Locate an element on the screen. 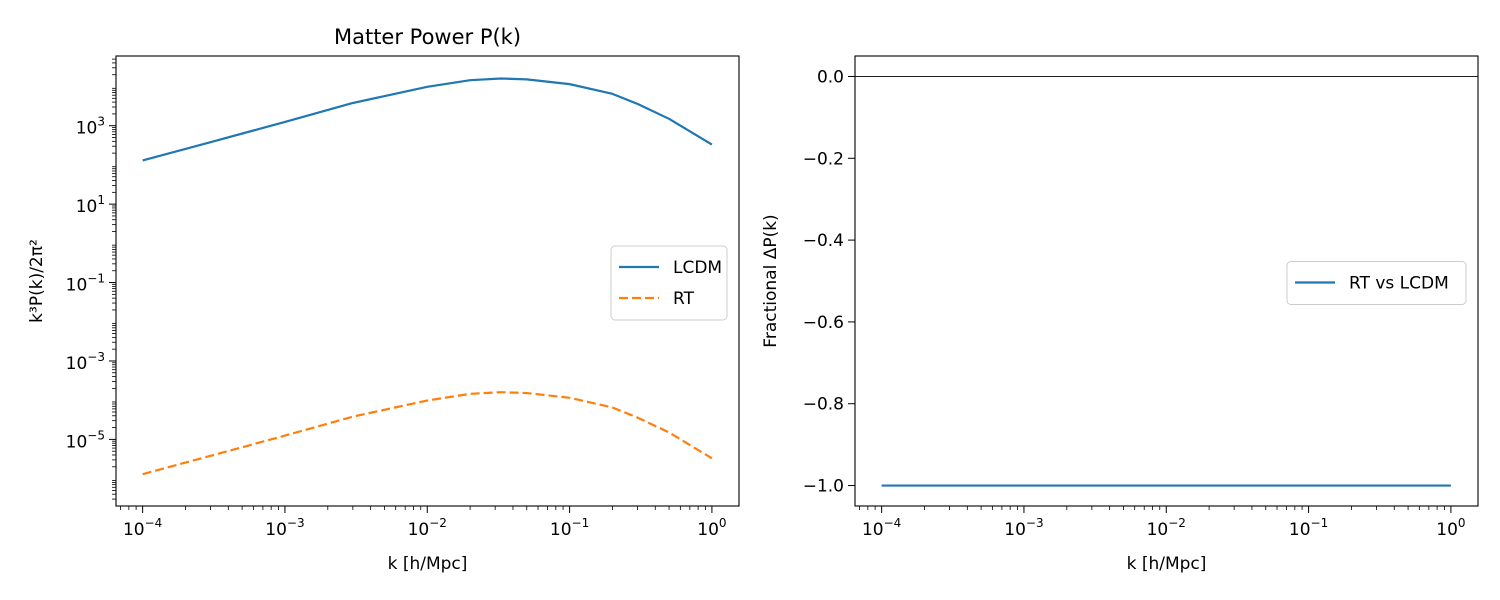 The image size is (1500, 600). y-tick-label: −1.0 is located at coordinates (823, 487).